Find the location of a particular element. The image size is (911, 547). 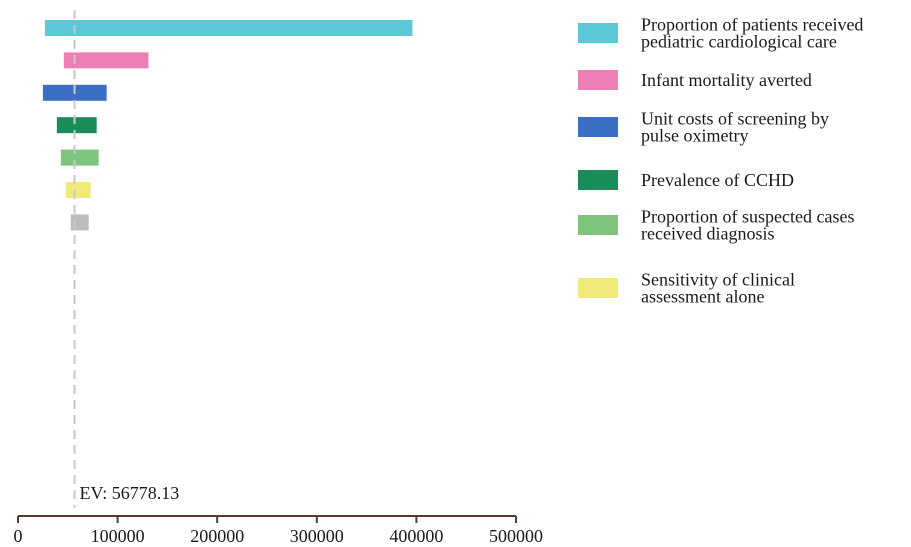

legend-label-4-line-1: received diagnosis is located at coordinates (707, 234).